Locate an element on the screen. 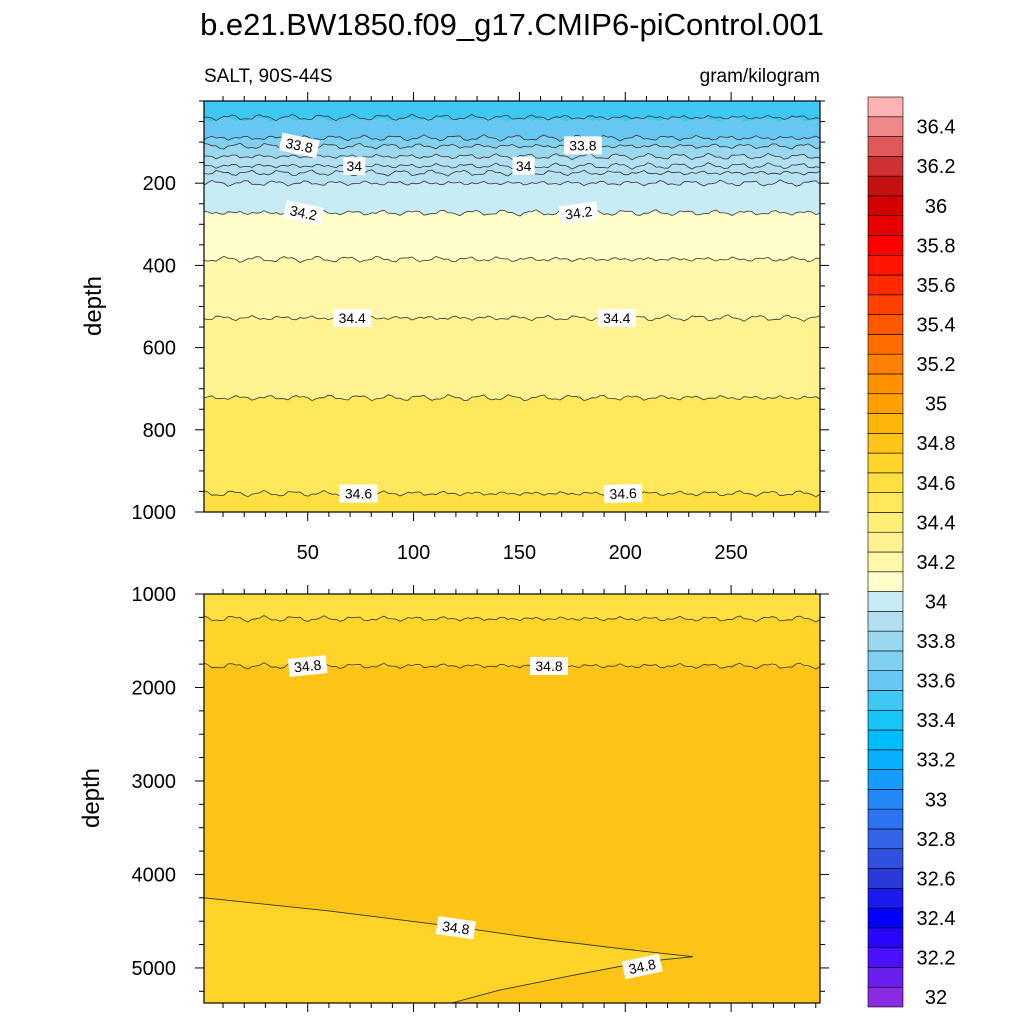  colorbar-label: 35.6 is located at coordinates (936, 286).